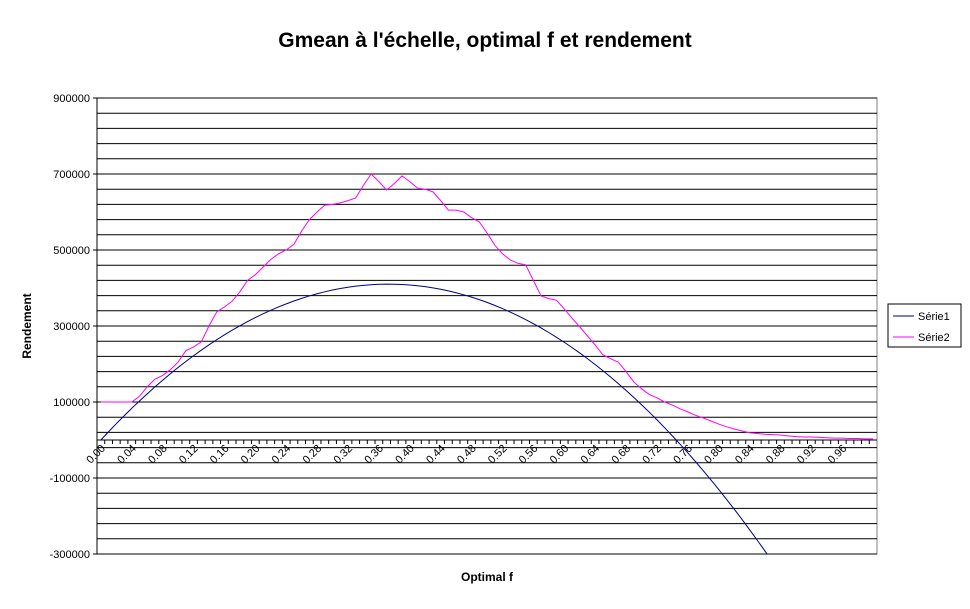 The height and width of the screenshot is (609, 970). I want to click on y-axis-label: Rendement, so click(27, 325).